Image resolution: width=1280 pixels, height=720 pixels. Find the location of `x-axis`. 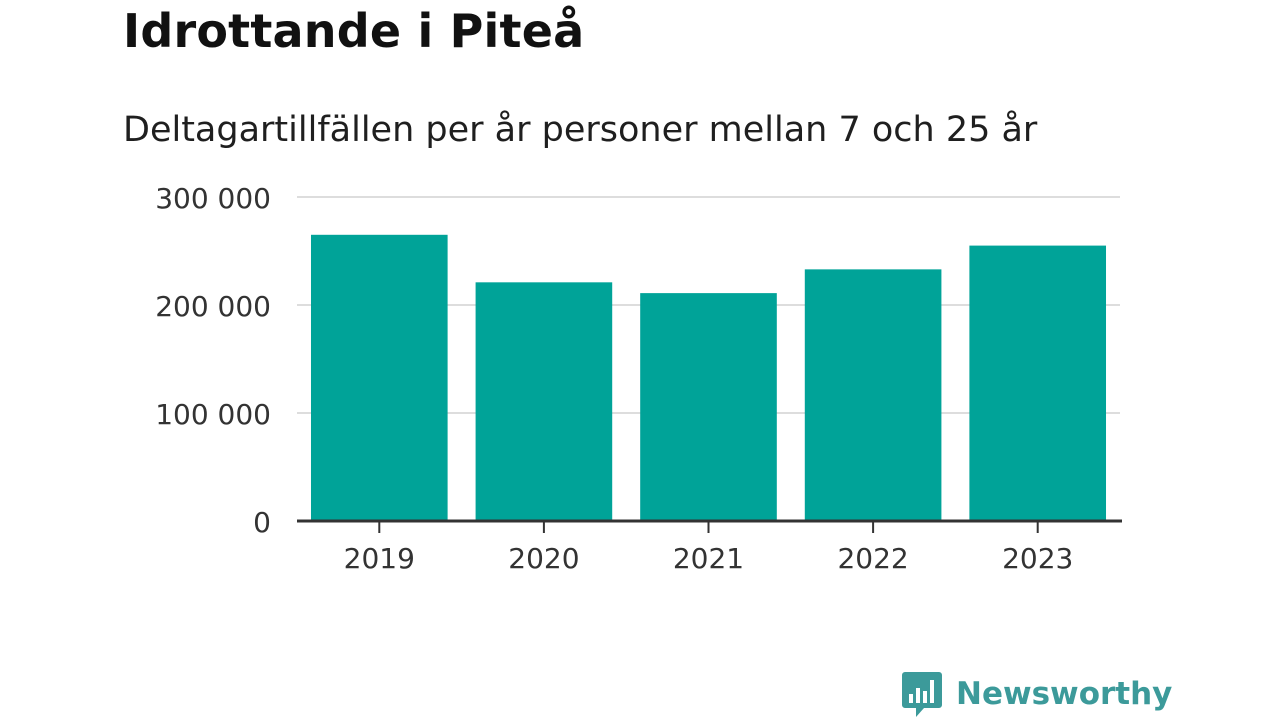

x-axis is located at coordinates (709, 526).